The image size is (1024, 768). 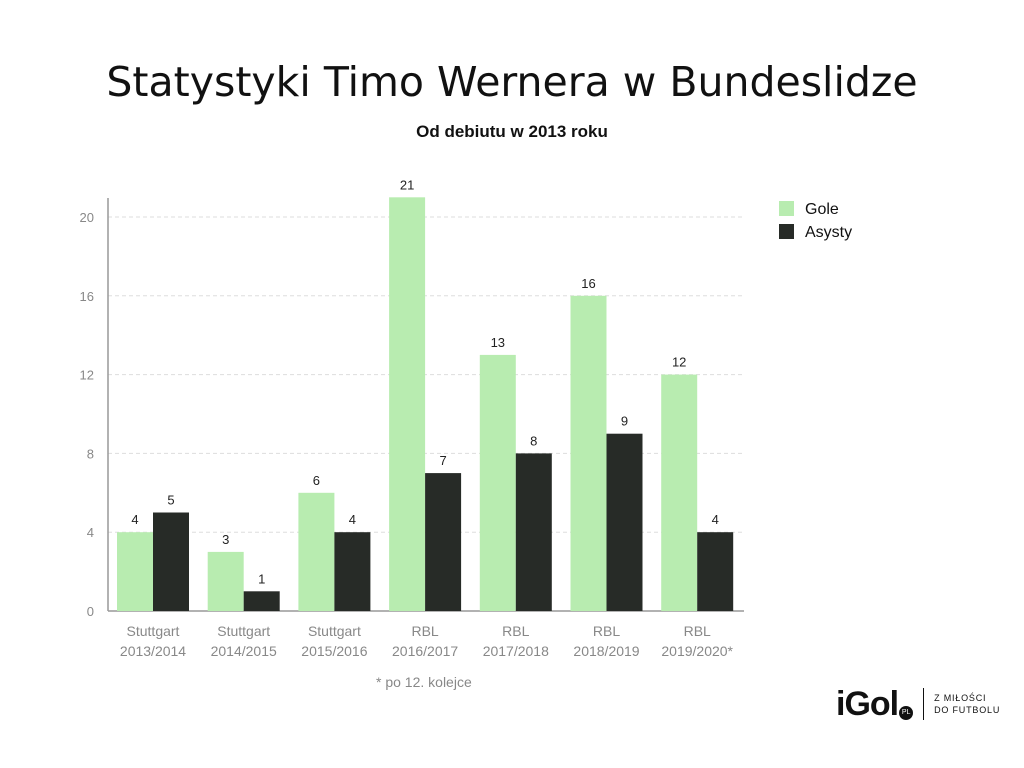 What do you see at coordinates (516, 651) in the screenshot?
I see `x-tick-label-season: 2017/2018` at bounding box center [516, 651].